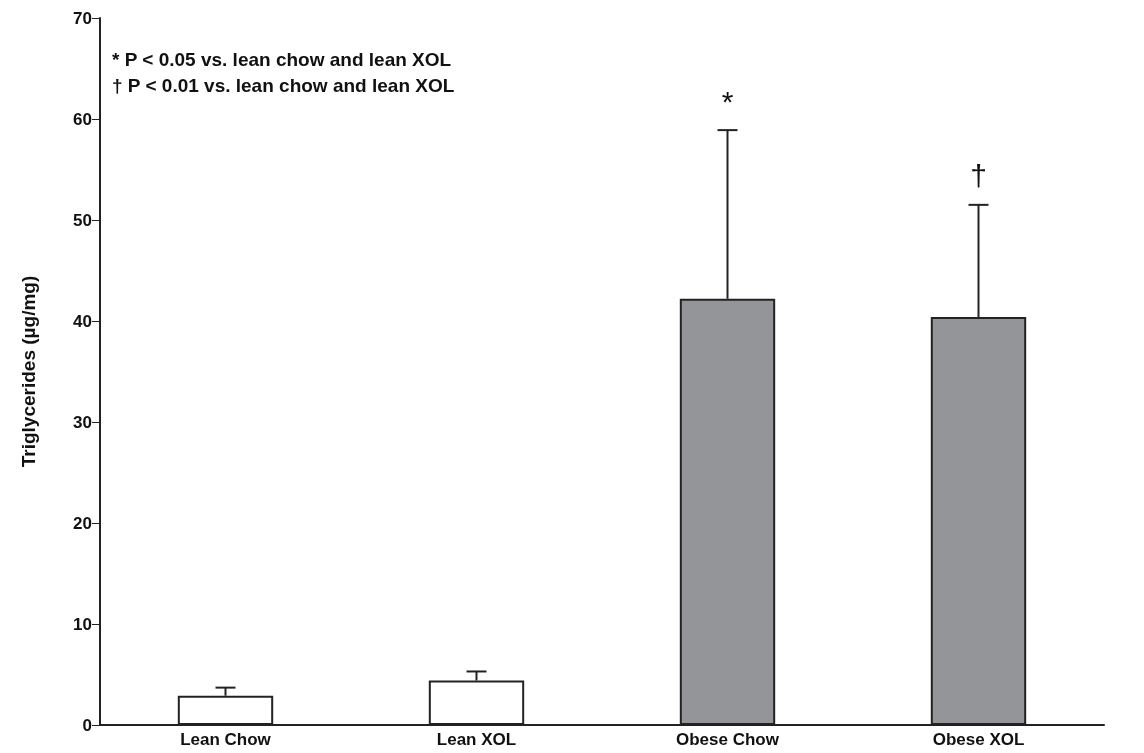 The height and width of the screenshot is (753, 1144). Describe the element at coordinates (28, 371) in the screenshot. I see `y-axis-title: Triglycerides (µg/mg)` at that location.